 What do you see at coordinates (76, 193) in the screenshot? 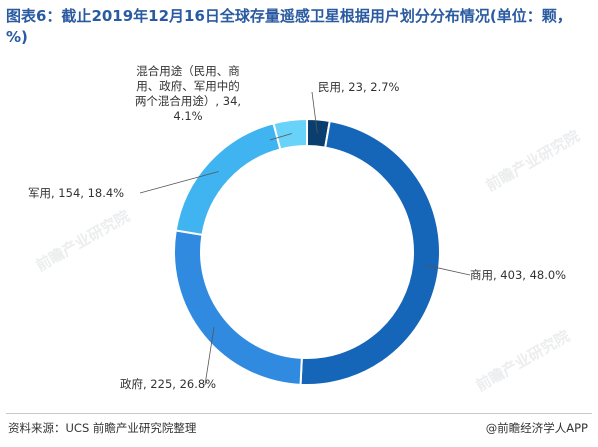
I see `slice-label-military: 军用, 154, 18.4%` at bounding box center [76, 193].